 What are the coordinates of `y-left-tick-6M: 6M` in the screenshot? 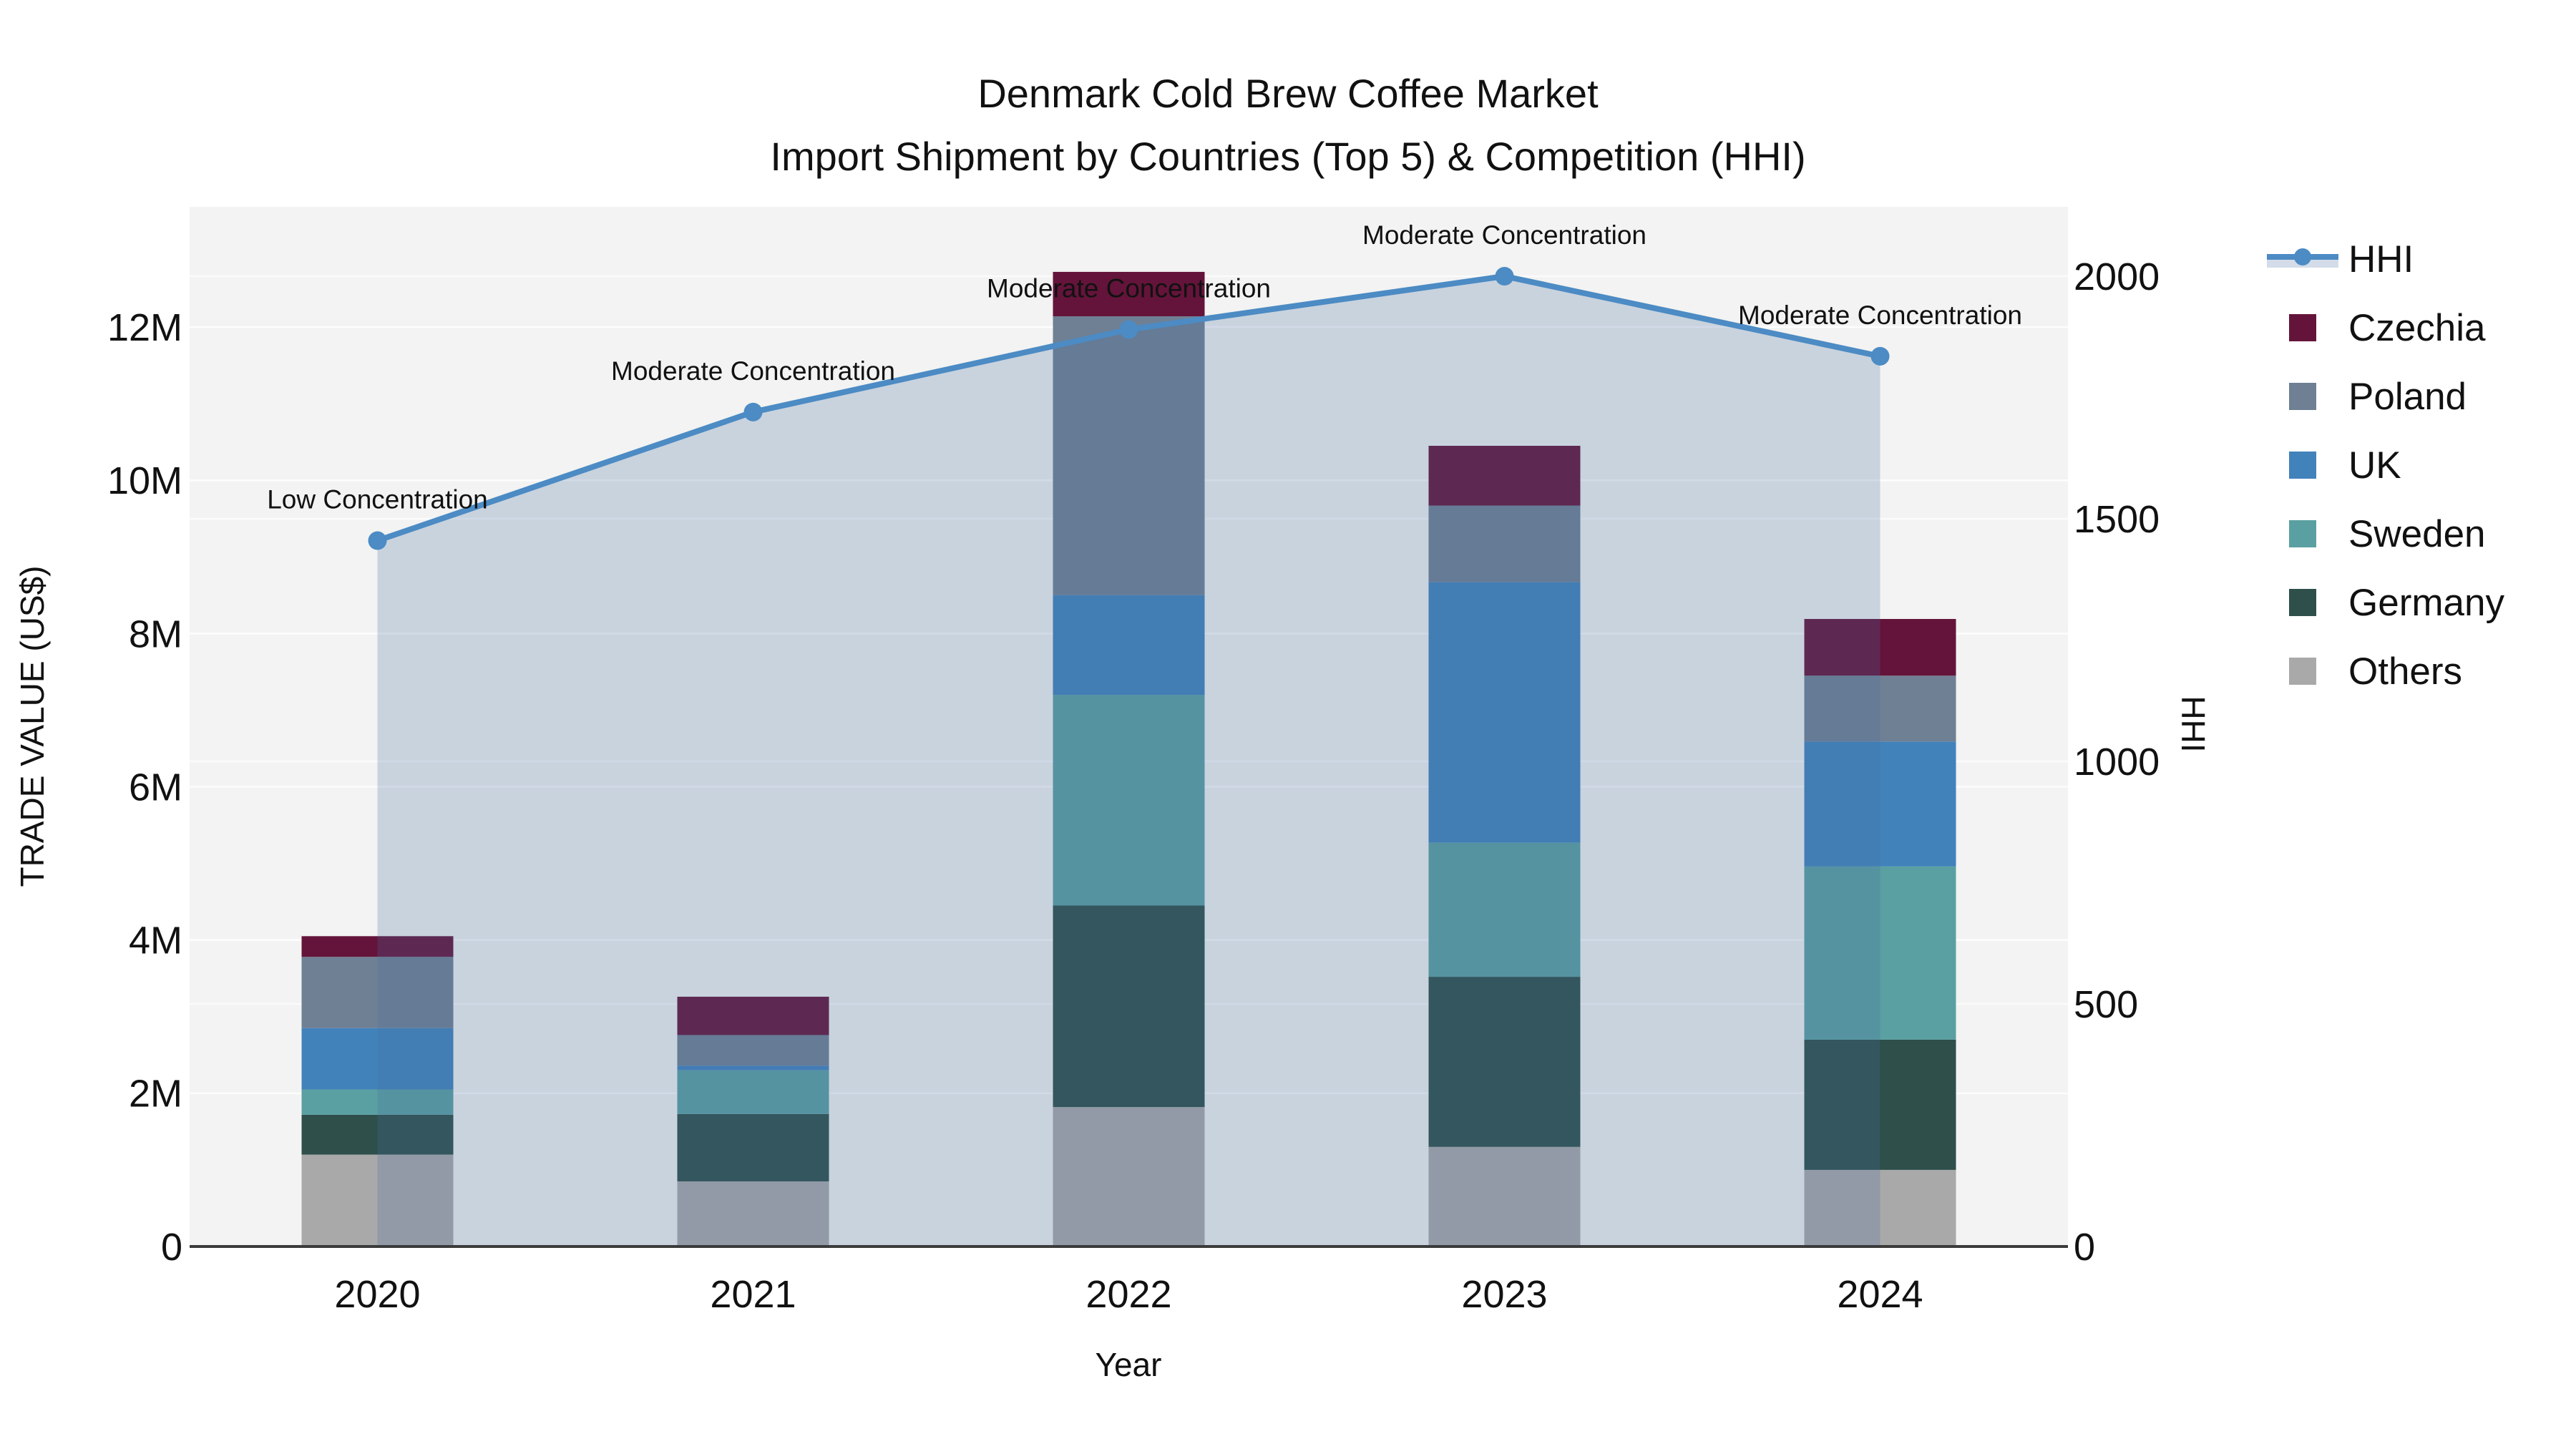 It's located at (155, 788).